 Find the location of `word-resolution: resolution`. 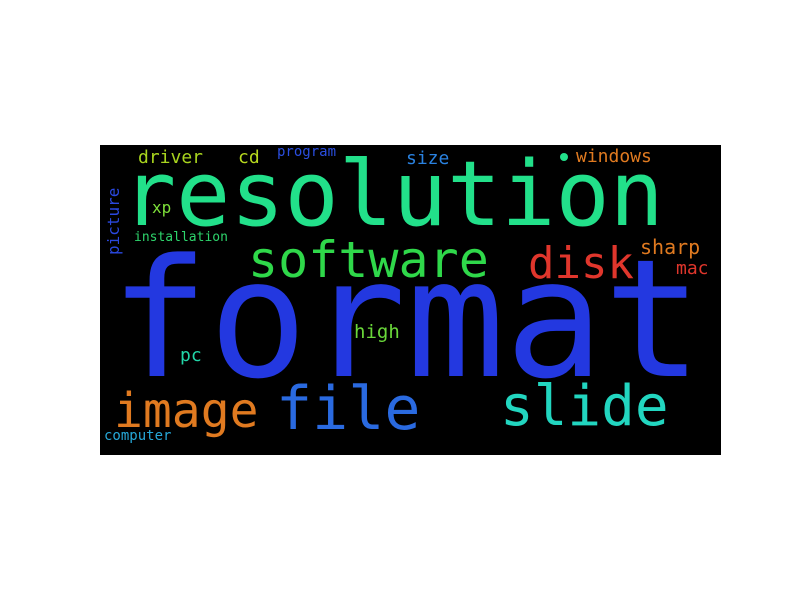

word-resolution: resolution is located at coordinates (393, 196).